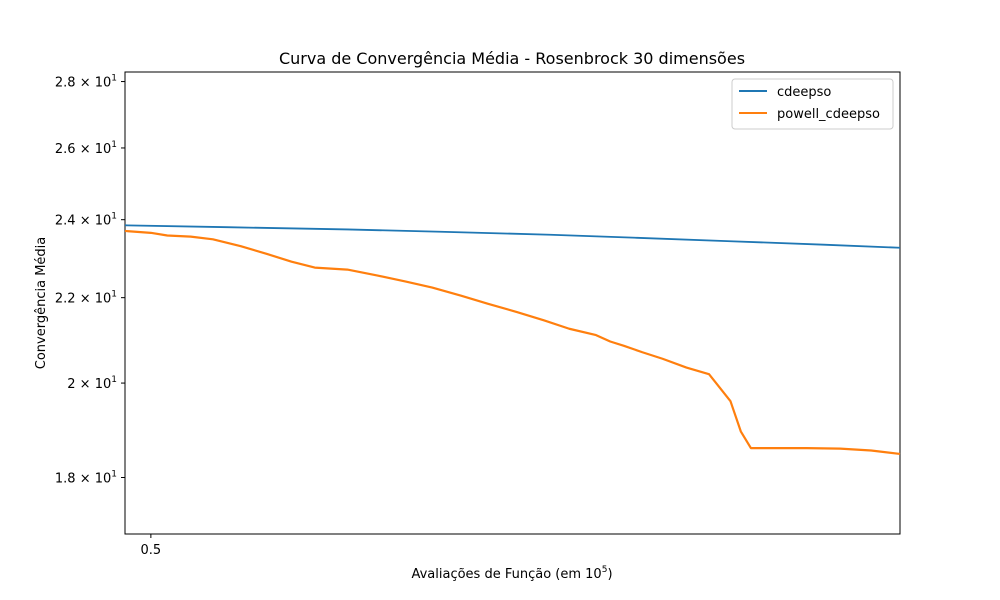 This screenshot has width=1000, height=600. I want to click on y-axis-label: Convergência Média, so click(41, 303).